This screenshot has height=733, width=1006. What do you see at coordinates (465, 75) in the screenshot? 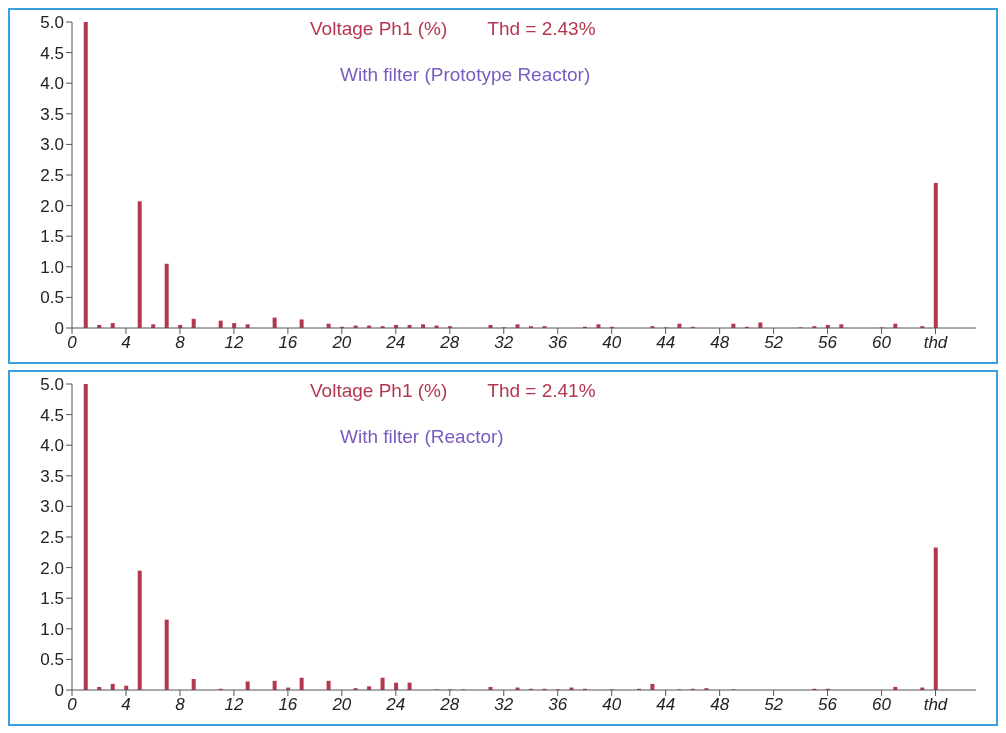
I see `text: With filter (Prototype Reactor)` at bounding box center [465, 75].